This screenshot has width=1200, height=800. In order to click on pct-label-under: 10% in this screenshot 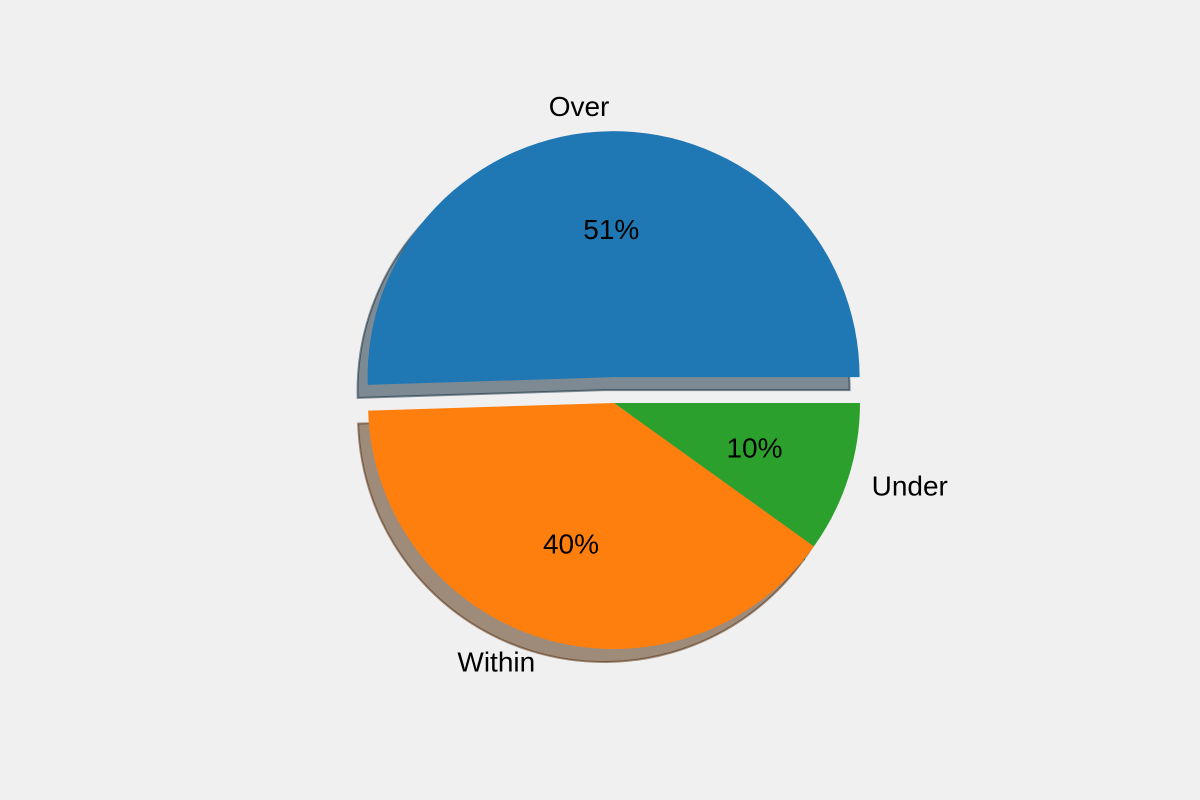, I will do `click(754, 448)`.